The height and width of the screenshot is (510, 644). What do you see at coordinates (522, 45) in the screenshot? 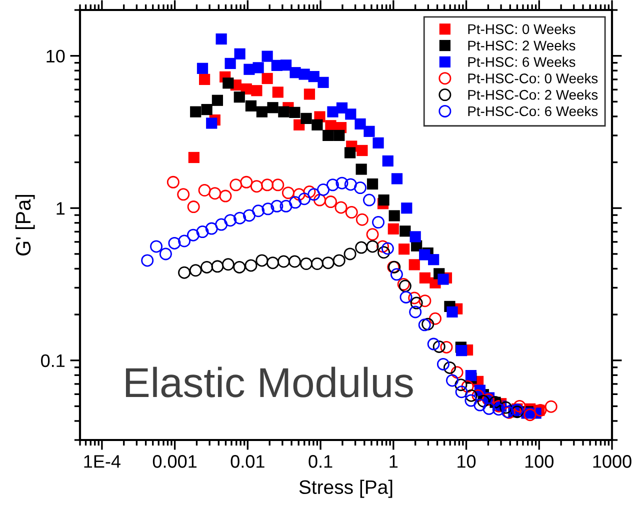
I see `legend-label: Pt-HSC: 2 Weeks` at bounding box center [522, 45].